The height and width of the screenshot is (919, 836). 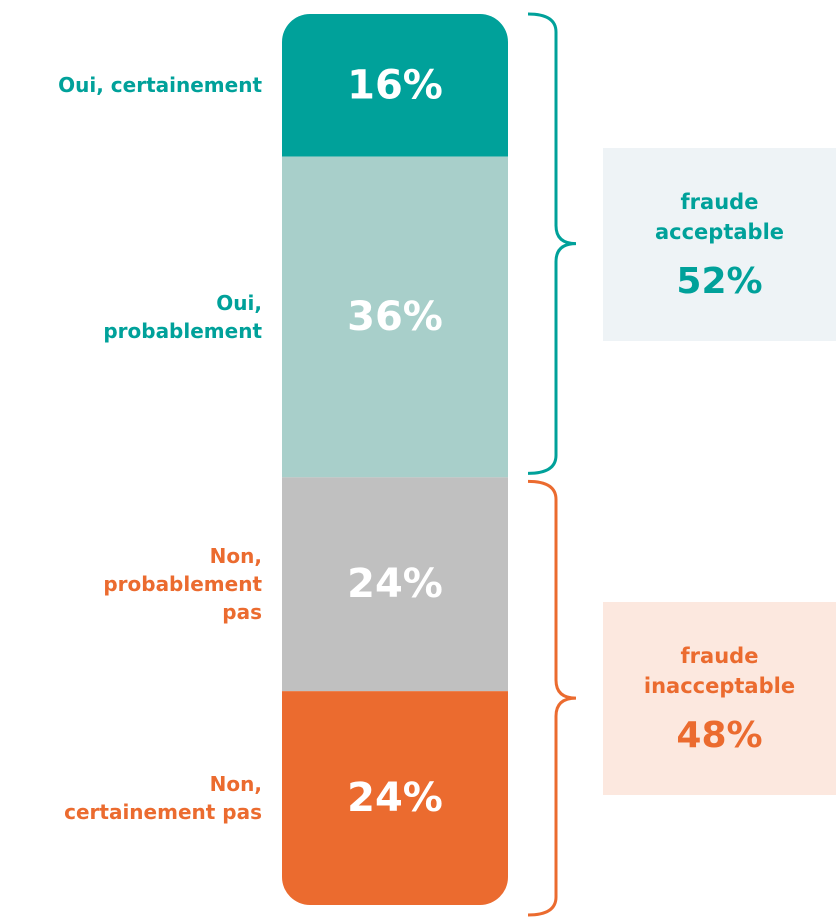 I want to click on group-box: fraude inacceptable 48%, so click(x=719, y=699).